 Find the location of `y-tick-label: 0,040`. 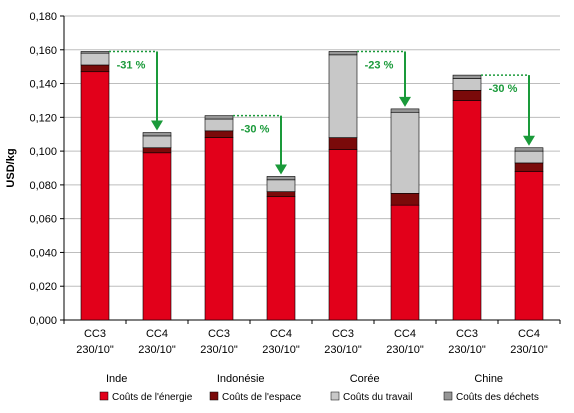

y-tick-label: 0,040 is located at coordinates (43, 253).